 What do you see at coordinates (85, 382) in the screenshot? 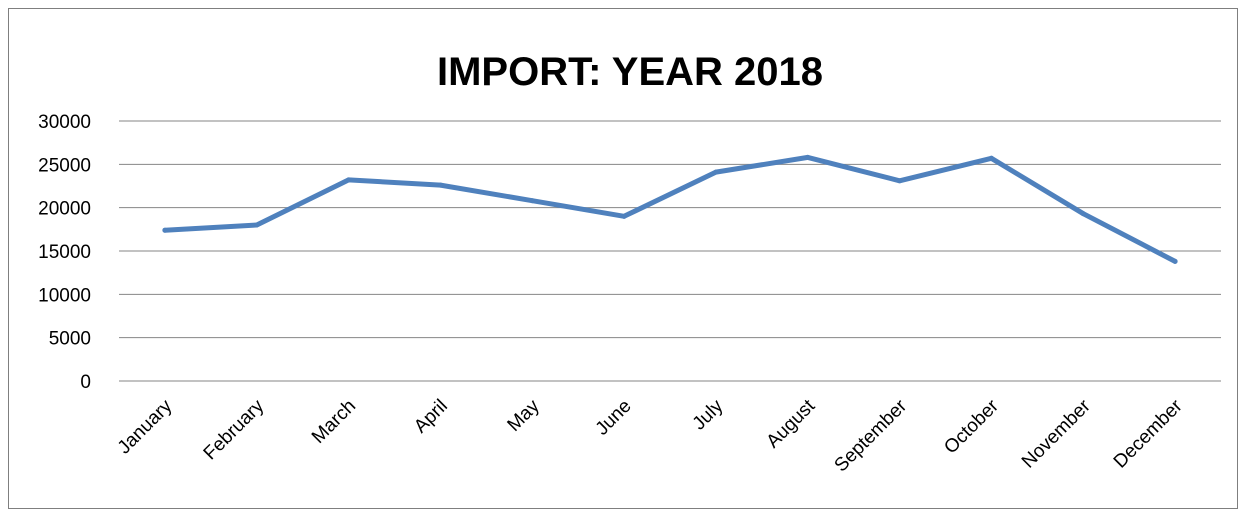
I see `y-tick-label: 0` at bounding box center [85, 382].